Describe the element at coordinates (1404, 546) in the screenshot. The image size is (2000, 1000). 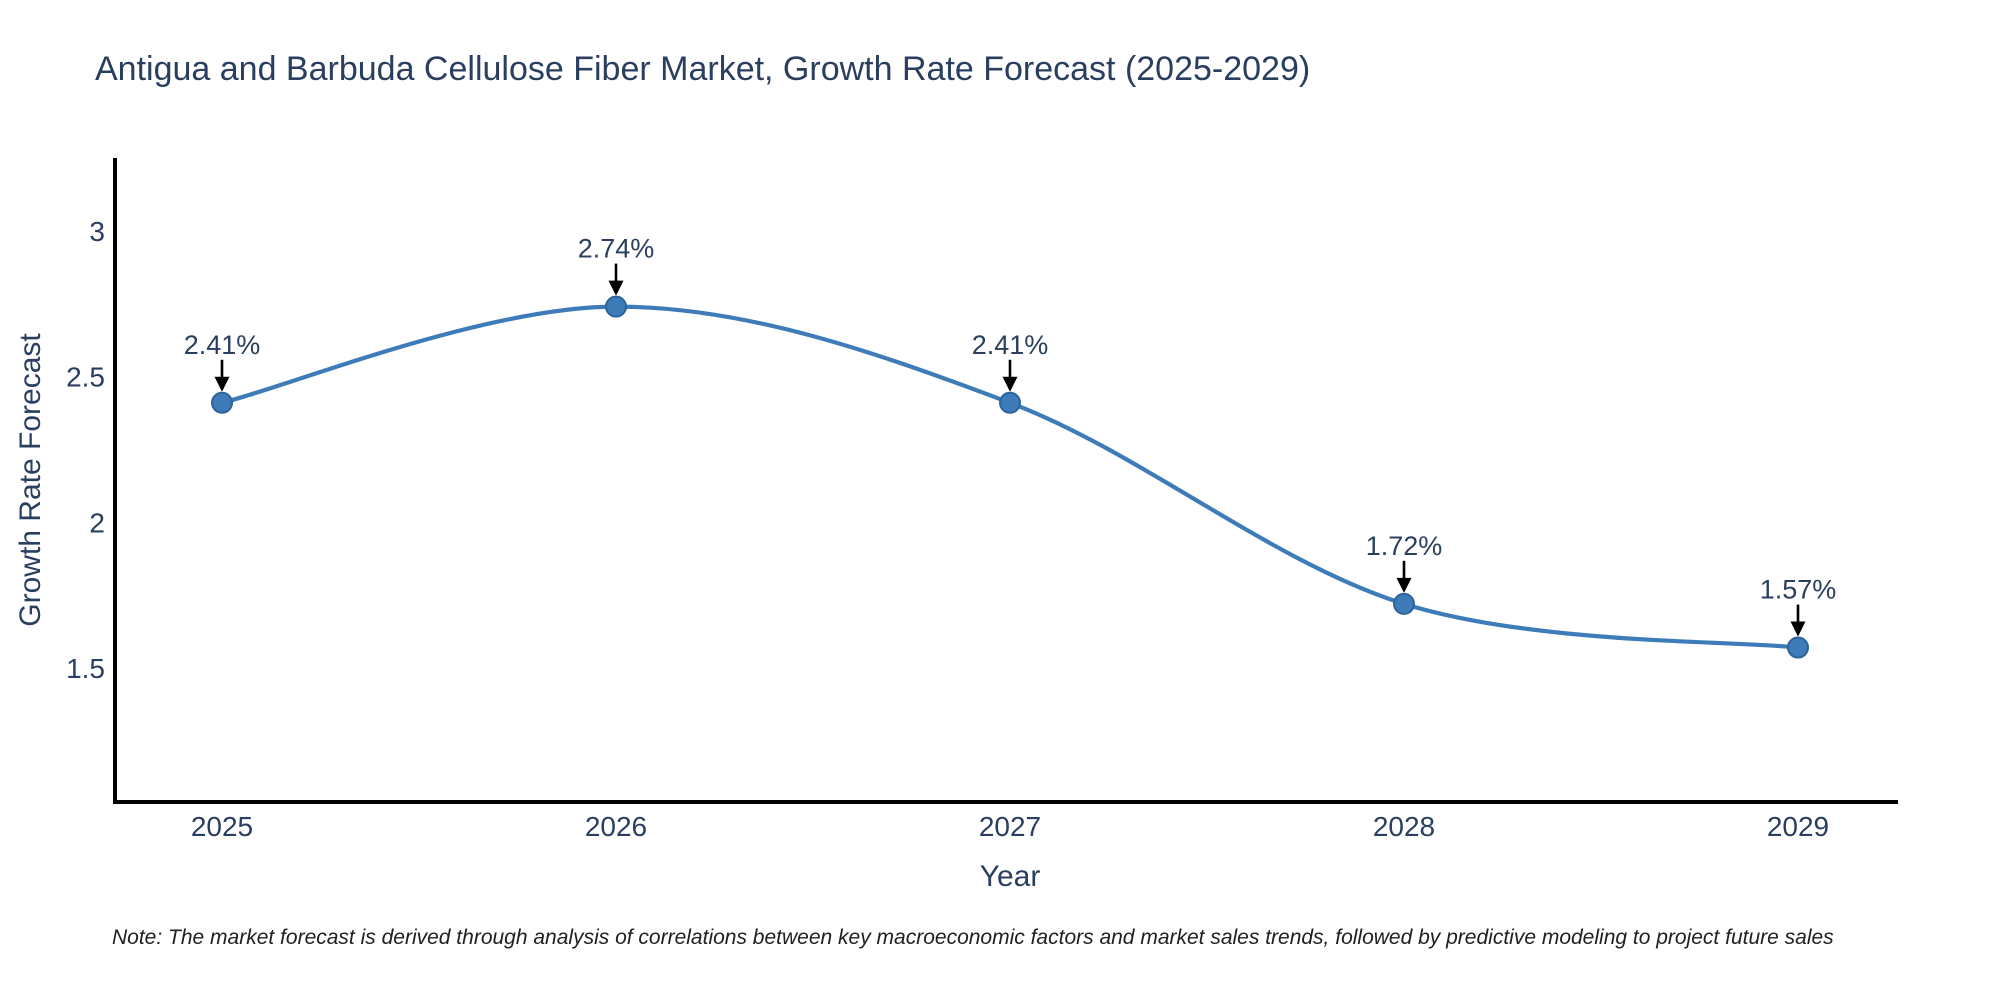
I see `point-value-label: 1.72%` at that location.